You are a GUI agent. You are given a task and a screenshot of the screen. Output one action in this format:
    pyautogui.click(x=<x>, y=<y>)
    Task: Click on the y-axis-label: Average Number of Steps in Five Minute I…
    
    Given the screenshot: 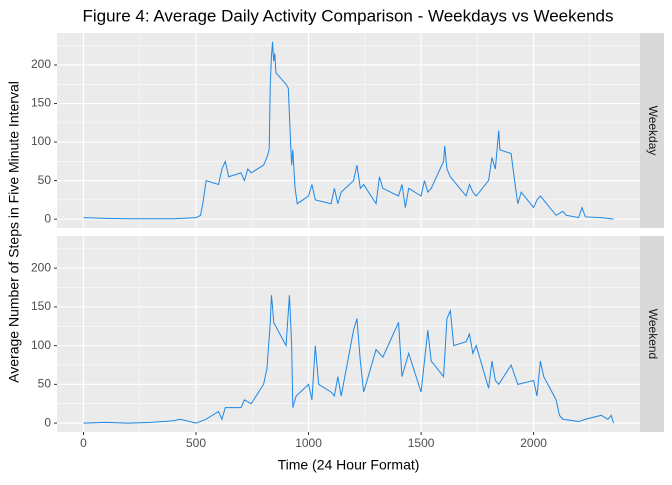 What is the action you would take?
    pyautogui.click(x=14, y=232)
    